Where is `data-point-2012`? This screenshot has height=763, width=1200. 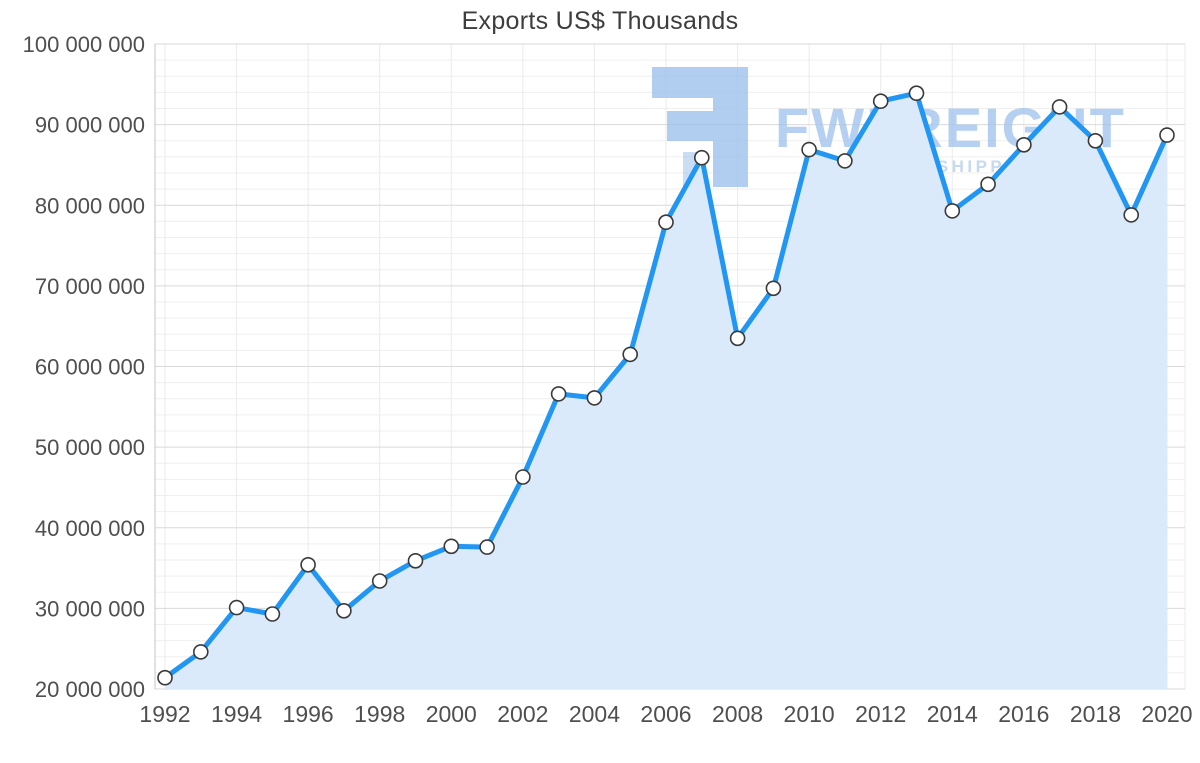 data-point-2012 is located at coordinates (880, 101).